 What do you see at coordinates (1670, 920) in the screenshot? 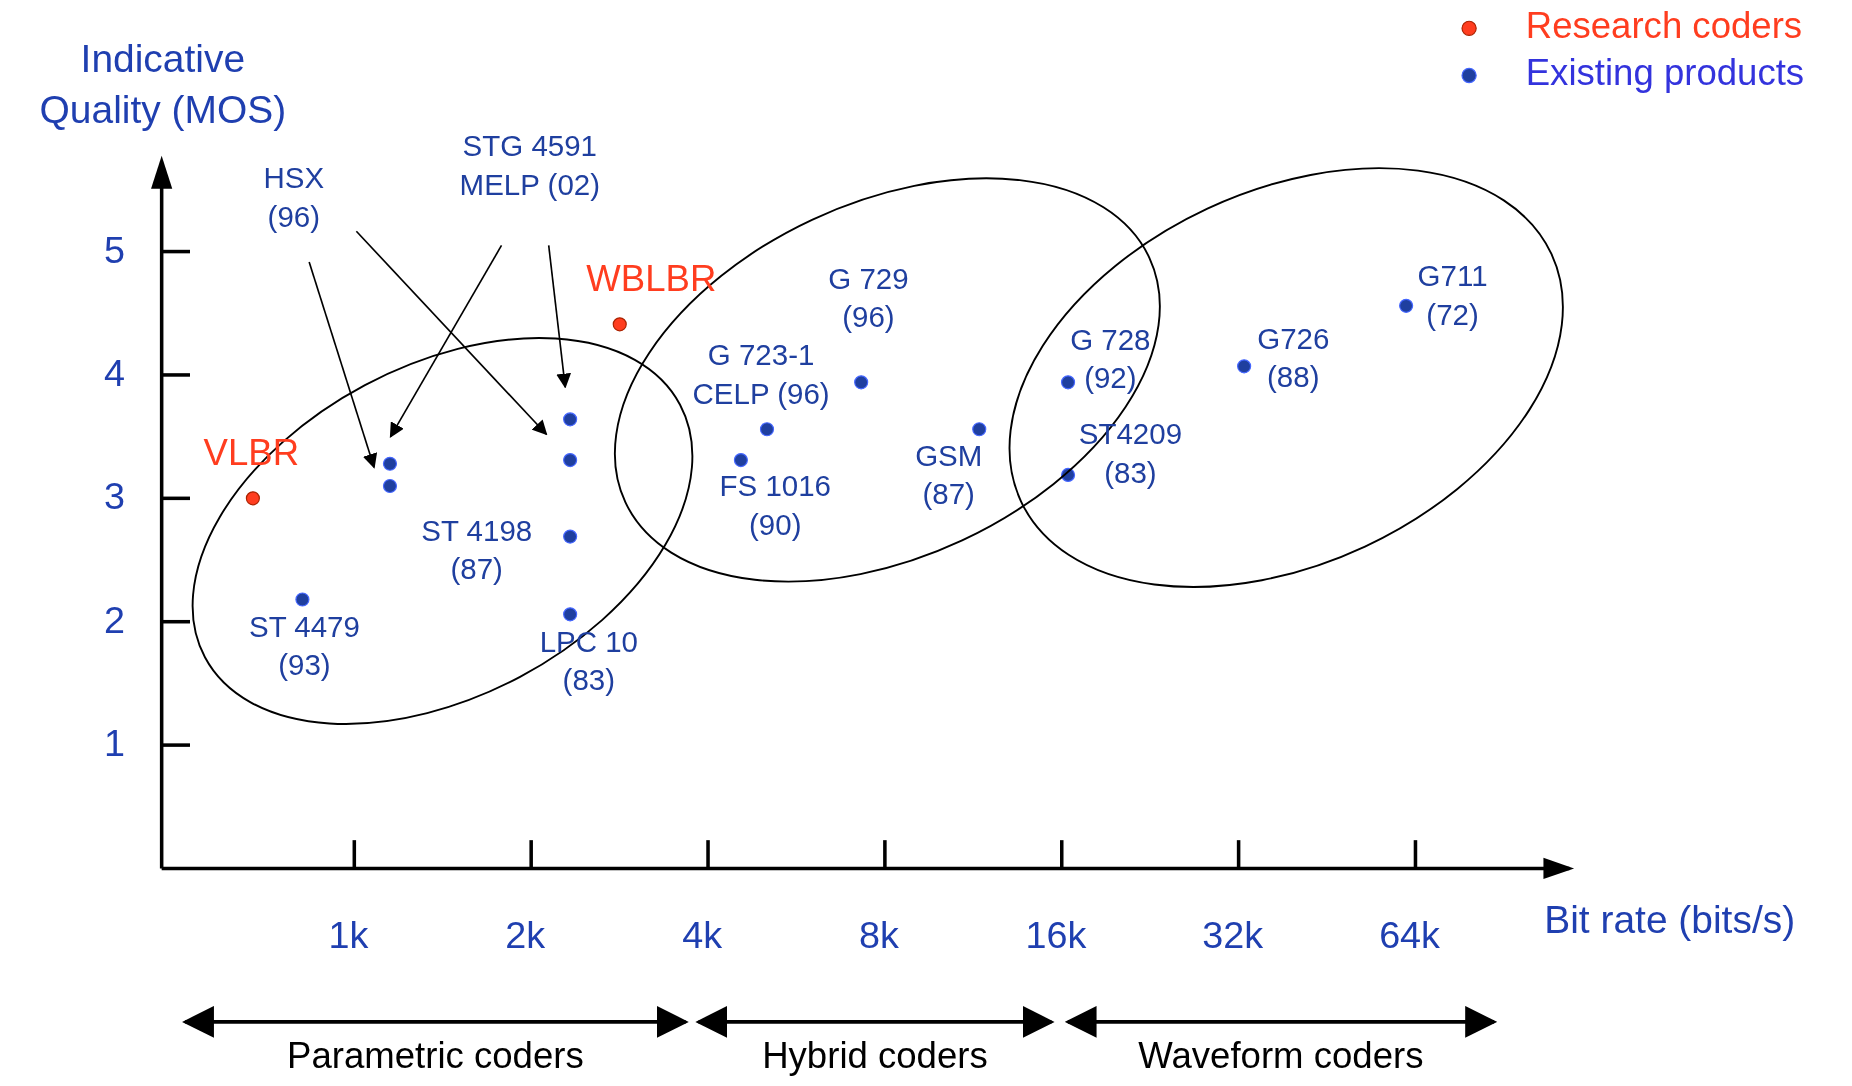
I see `x-axis-title: Bit rate (bits/s)` at bounding box center [1670, 920].